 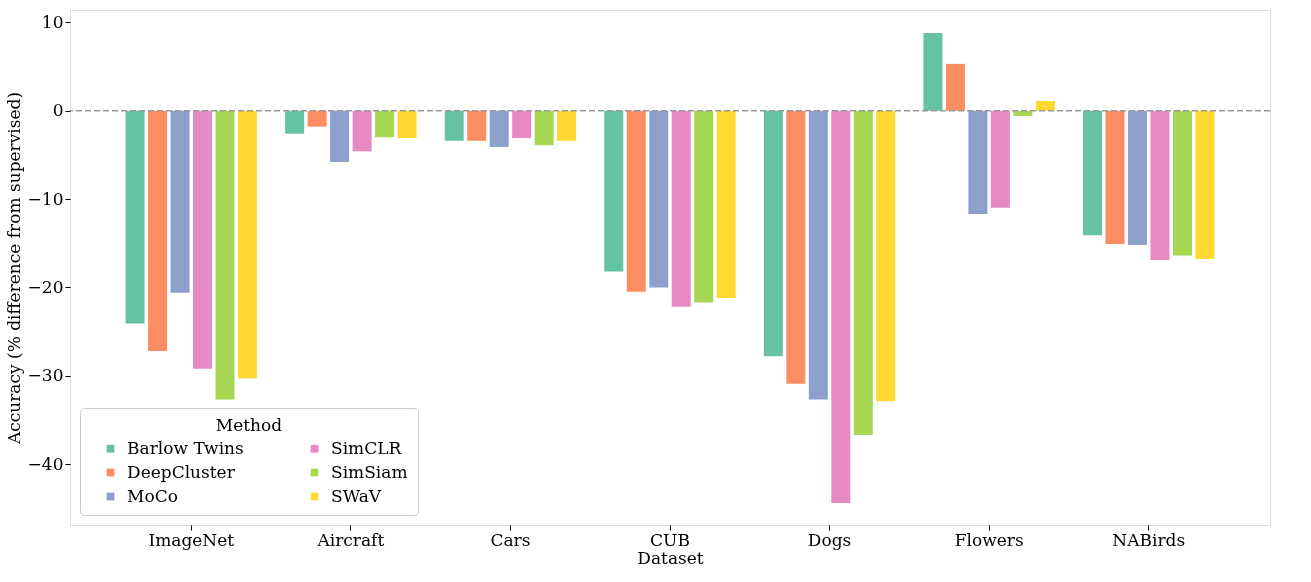 What do you see at coordinates (1149, 539) in the screenshot?
I see `x-tick-label: NABirds` at bounding box center [1149, 539].